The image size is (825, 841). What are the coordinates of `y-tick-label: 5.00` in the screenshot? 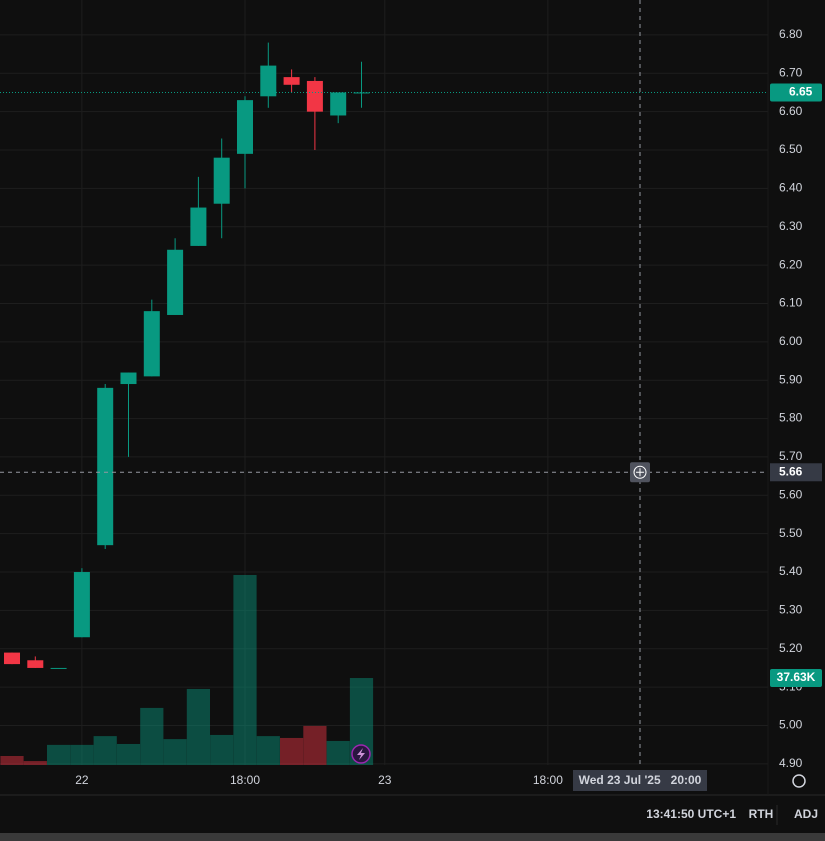 It's located at (791, 725).